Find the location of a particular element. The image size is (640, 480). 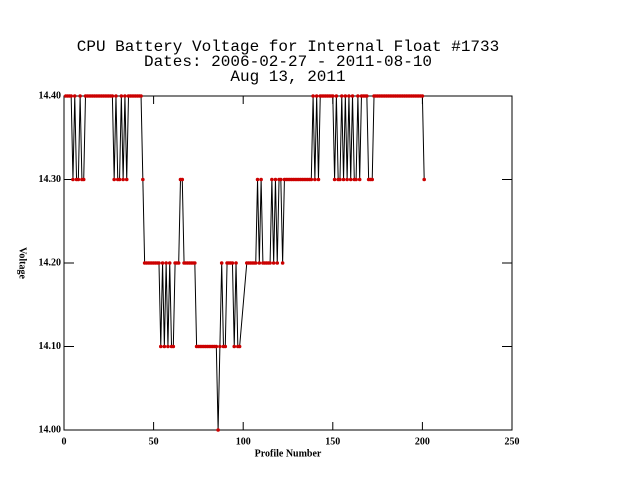

x-tick-label: 0 is located at coordinates (64, 441).